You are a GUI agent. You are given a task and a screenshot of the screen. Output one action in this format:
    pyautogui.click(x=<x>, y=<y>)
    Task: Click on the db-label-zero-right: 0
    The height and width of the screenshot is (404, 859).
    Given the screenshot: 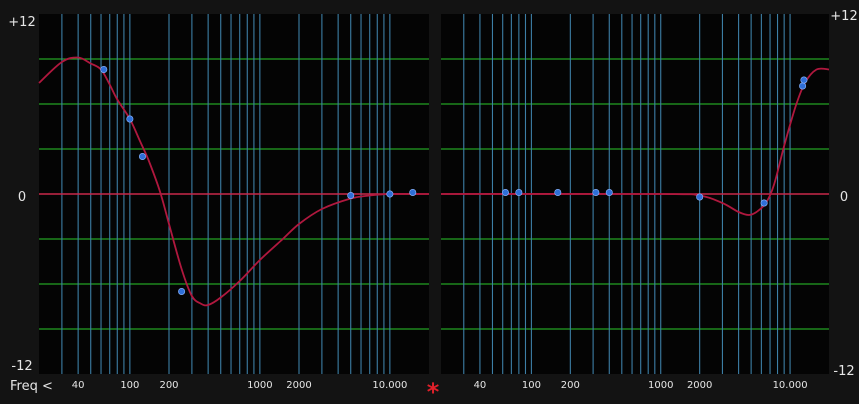 What is the action you would take?
    pyautogui.click(x=844, y=197)
    